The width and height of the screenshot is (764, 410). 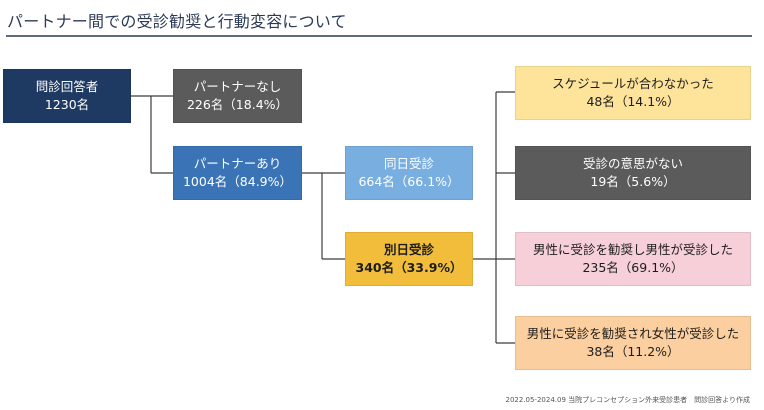 I want to click on node-no-intention: 受診の意思がない 19名（5.6%）, so click(x=633, y=173).